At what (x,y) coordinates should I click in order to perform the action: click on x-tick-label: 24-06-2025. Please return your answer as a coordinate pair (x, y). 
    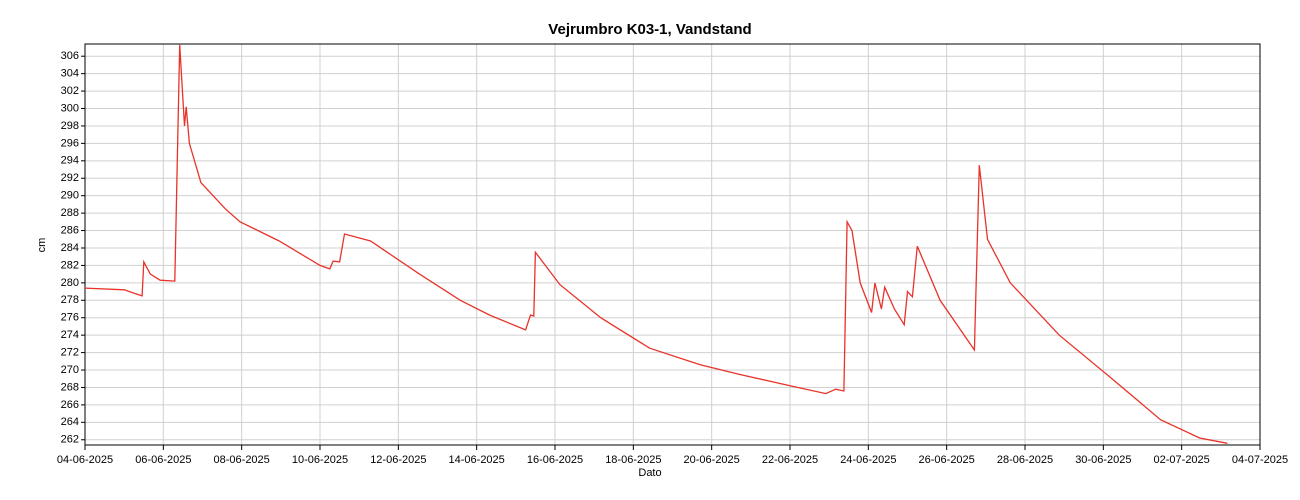
    Looking at the image, I should click on (868, 460).